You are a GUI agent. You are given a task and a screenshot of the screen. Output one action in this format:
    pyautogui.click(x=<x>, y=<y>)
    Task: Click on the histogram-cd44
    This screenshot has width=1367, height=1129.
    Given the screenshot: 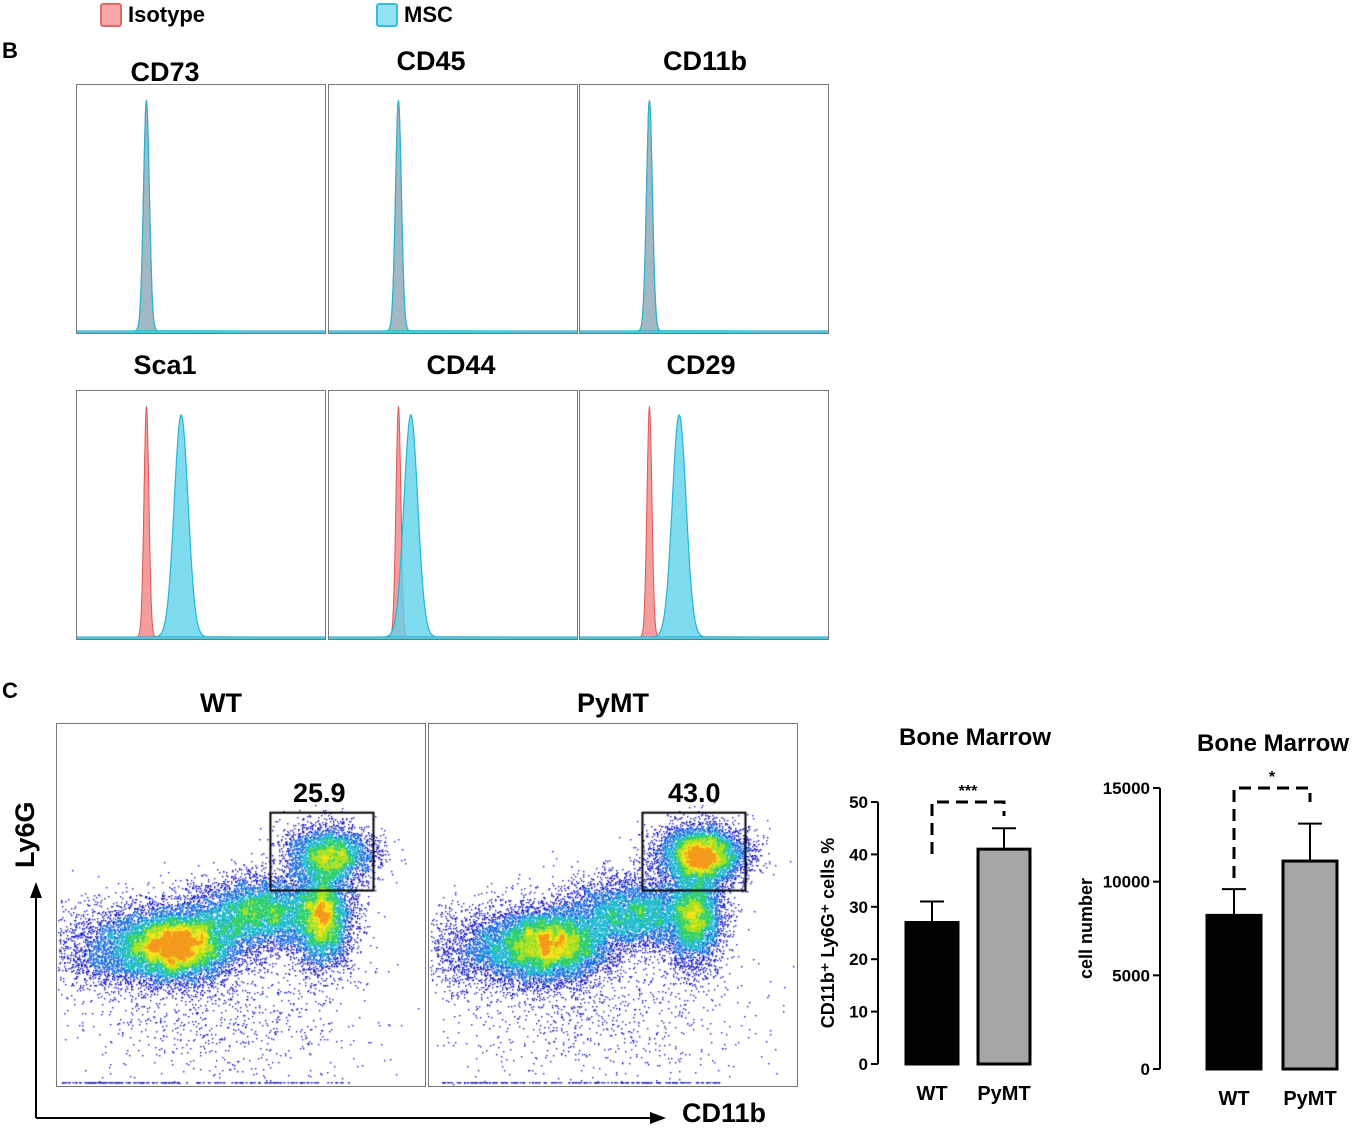 What is the action you would take?
    pyautogui.click(x=453, y=515)
    